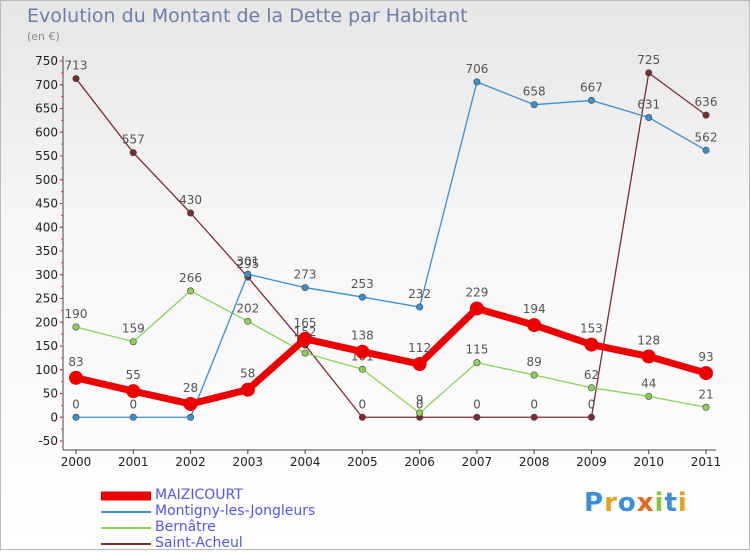 This screenshot has height=552, width=750. Describe the element at coordinates (231, 527) in the screenshot. I see `legend-item-bern-tre: Bernâtre` at that location.